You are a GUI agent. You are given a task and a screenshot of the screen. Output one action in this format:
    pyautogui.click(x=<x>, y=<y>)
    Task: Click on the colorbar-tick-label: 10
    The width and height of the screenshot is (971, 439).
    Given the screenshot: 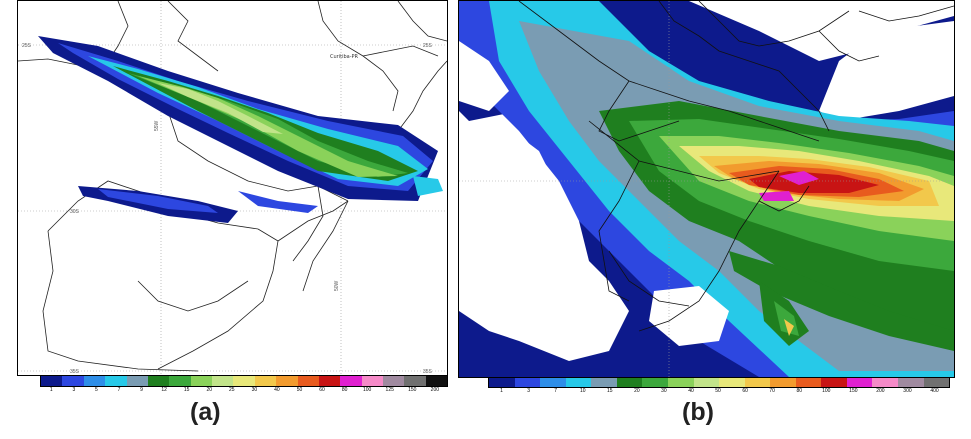 What is the action you would take?
    pyautogui.click(x=582, y=391)
    